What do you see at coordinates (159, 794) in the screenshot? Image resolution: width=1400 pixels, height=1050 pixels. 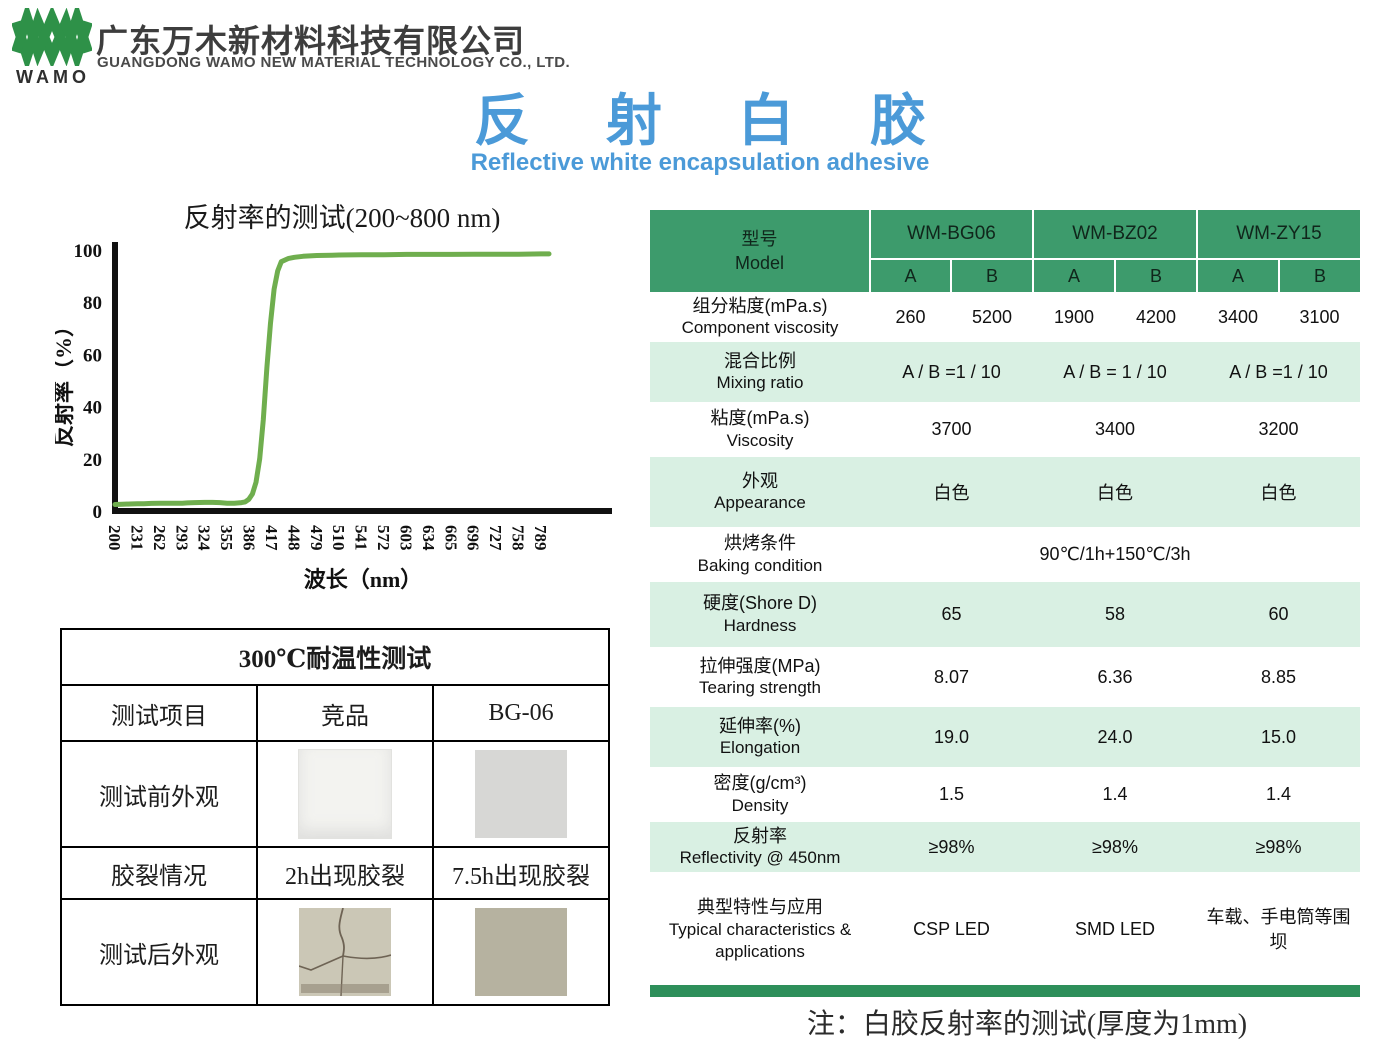 I see `heat-row-before-label: 测试前外观` at bounding box center [159, 794].